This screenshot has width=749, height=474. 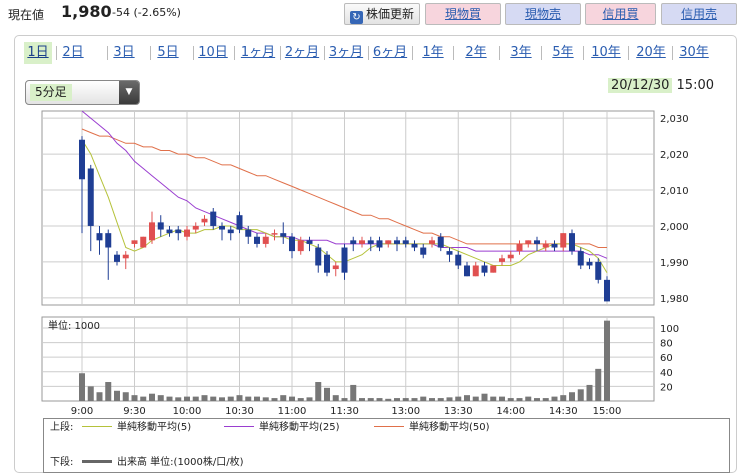 What do you see at coordinates (694, 52) in the screenshot?
I see `tab-30y: 30年` at bounding box center [694, 52].